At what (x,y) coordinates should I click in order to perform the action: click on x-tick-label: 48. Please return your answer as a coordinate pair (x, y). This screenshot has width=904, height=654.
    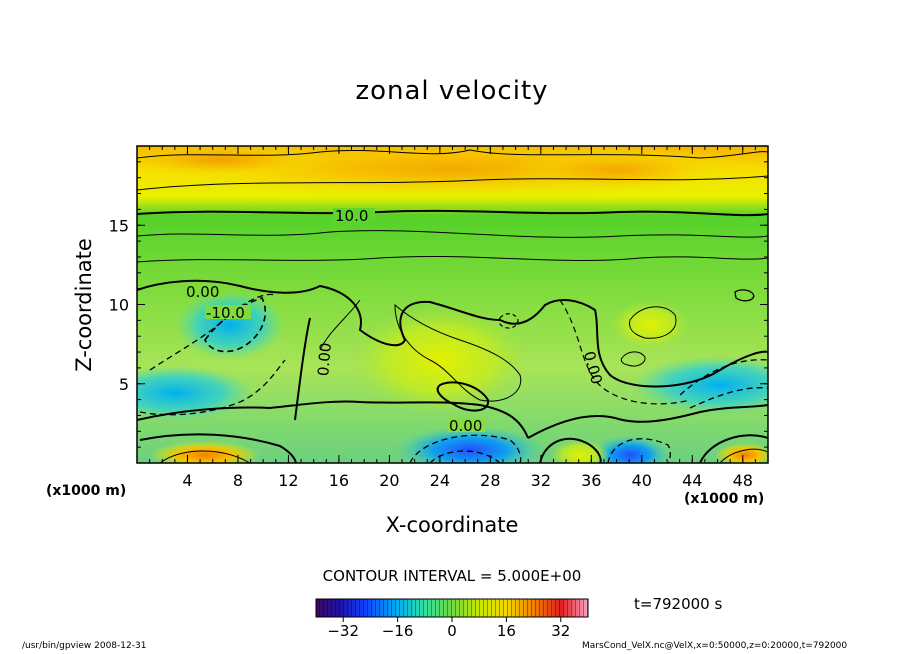
    Looking at the image, I should click on (743, 480).